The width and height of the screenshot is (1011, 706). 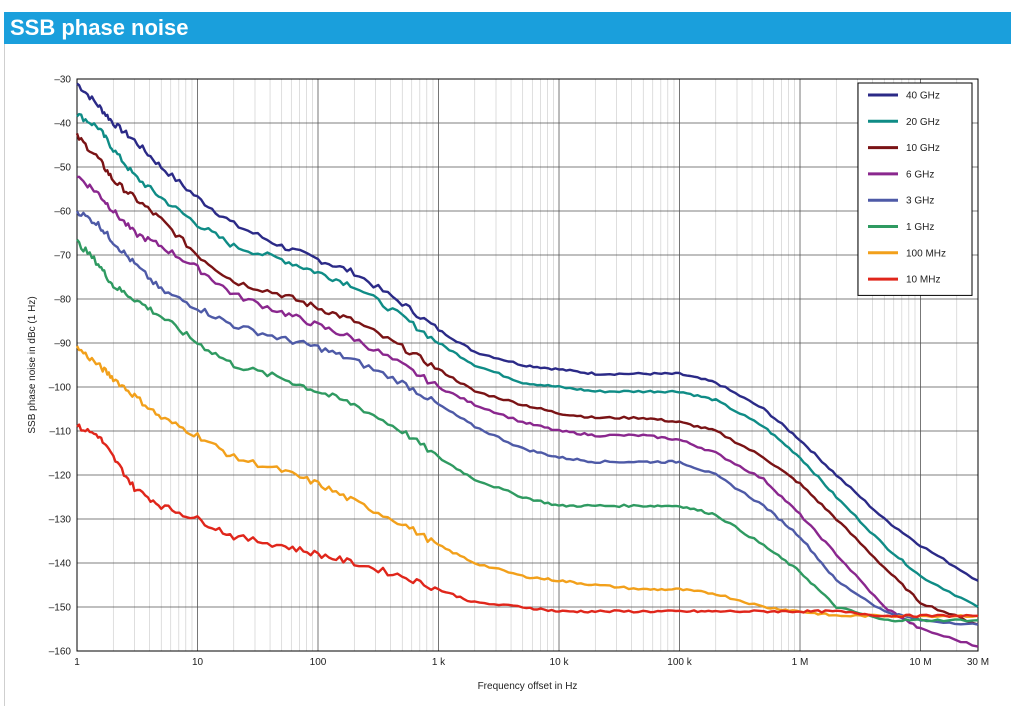 I want to click on x-axis-ticks: 1 10 100 1 k 10 k 100 k 1 M 10 M 30 M, so click(x=531, y=662).